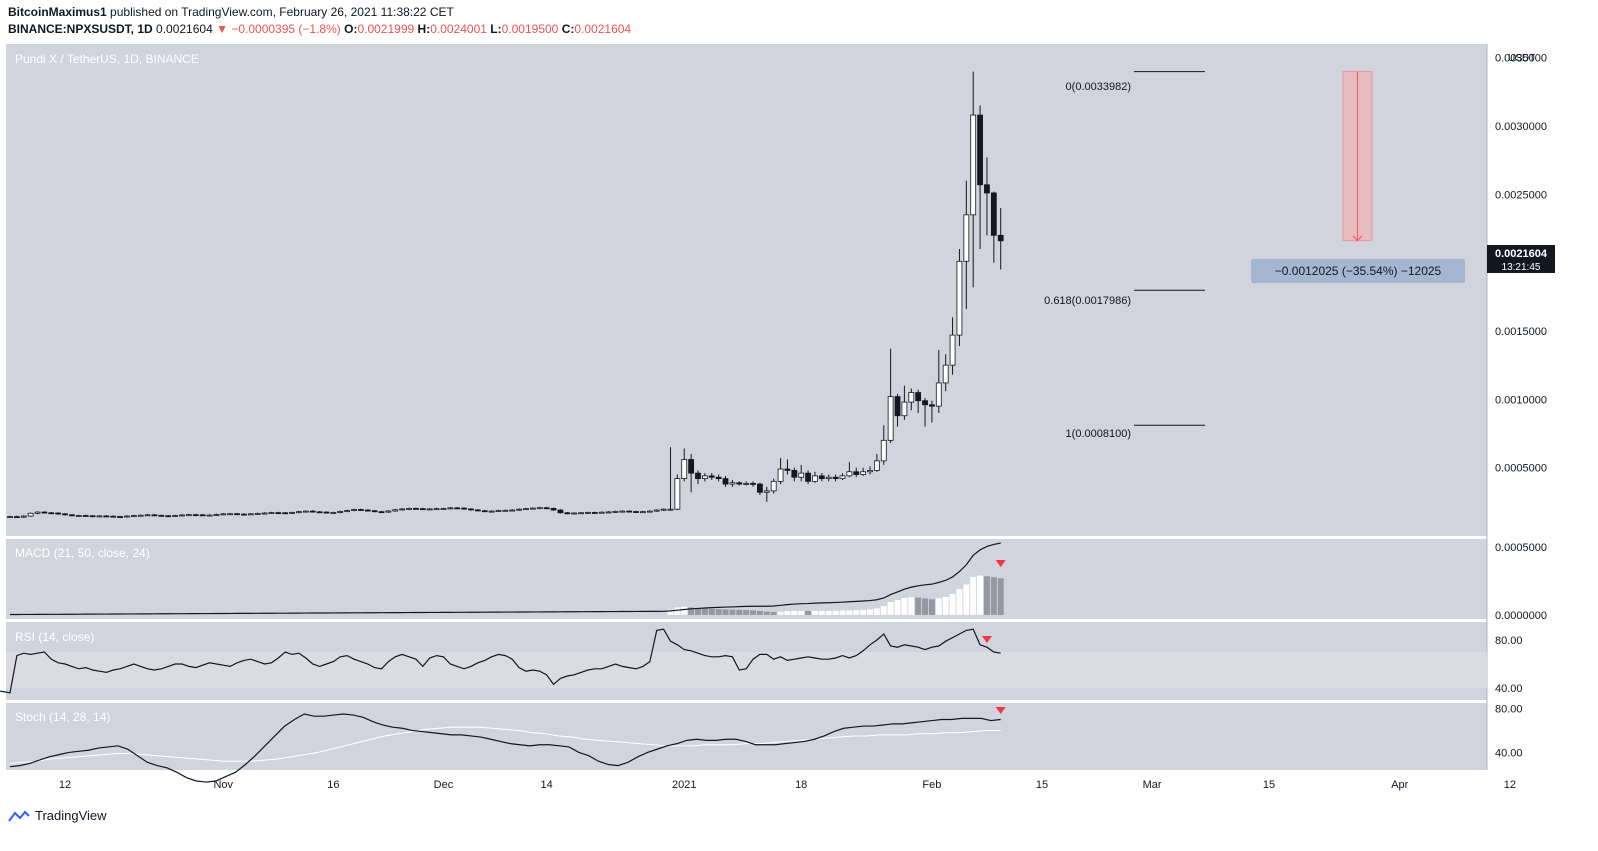 Image resolution: width=1598 pixels, height=851 pixels. Describe the element at coordinates (57, 815) in the screenshot. I see `footer-brand: TradingView` at that location.